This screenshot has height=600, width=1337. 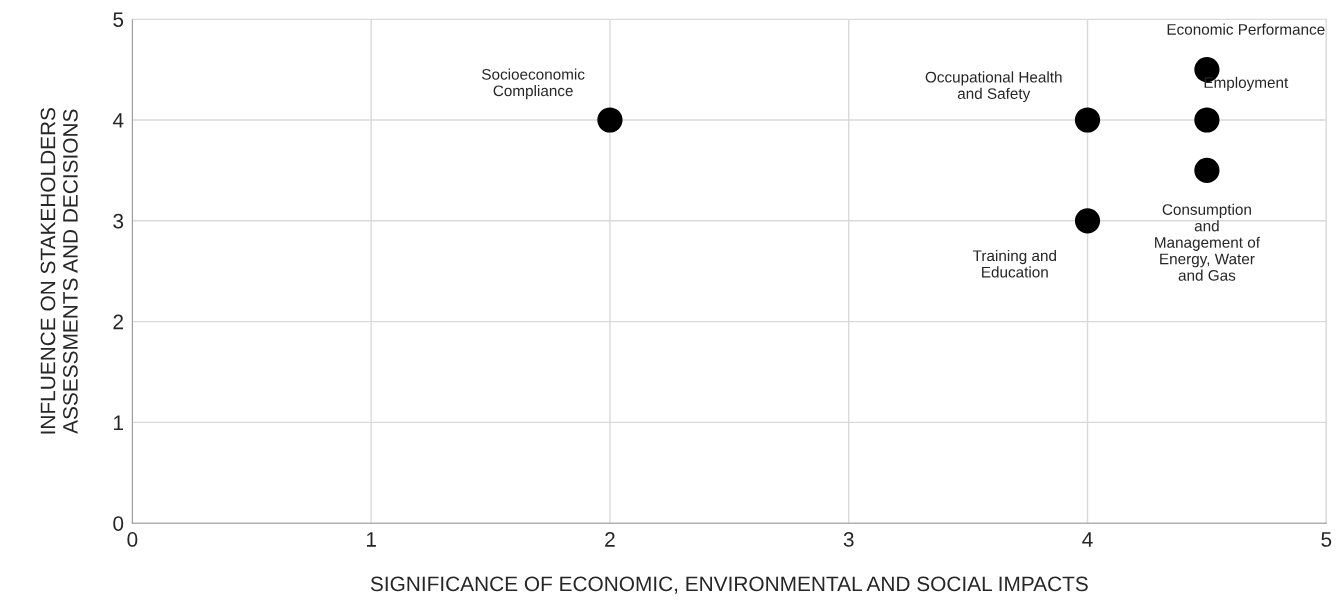 What do you see at coordinates (848, 539) in the screenshot?
I see `x-tick-label: 3` at bounding box center [848, 539].